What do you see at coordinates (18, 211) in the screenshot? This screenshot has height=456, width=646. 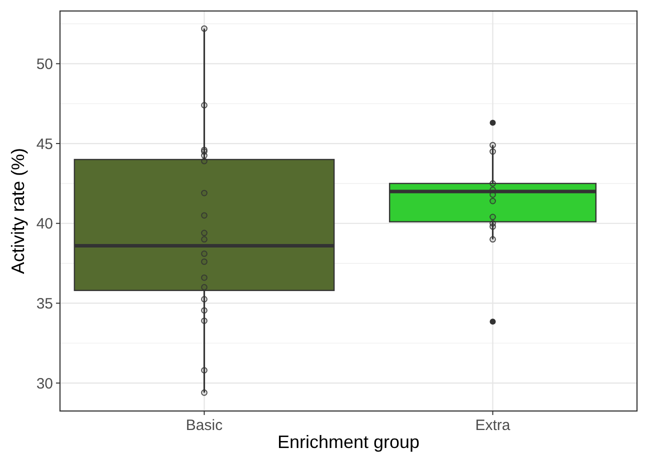 I see `y-axis-title: Activity rate (%)` at bounding box center [18, 211].